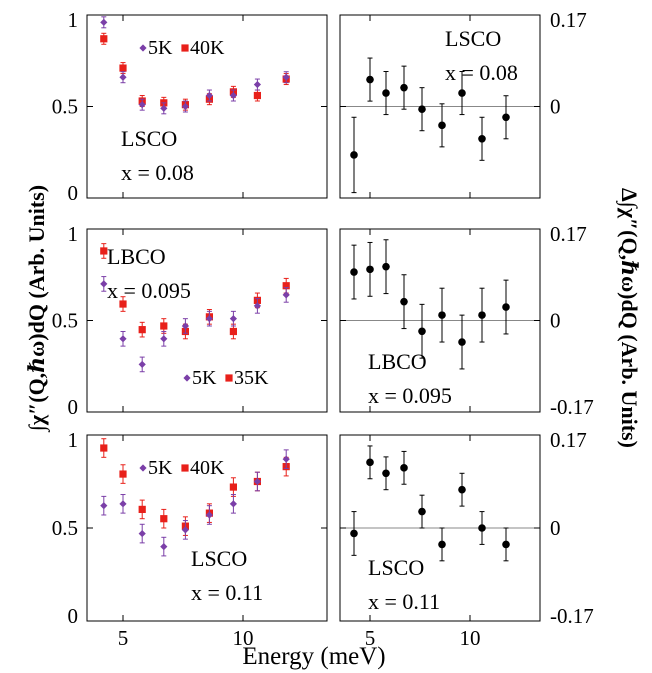  What do you see at coordinates (572, 407) in the screenshot?
I see `y-tick-label: -0.17` at bounding box center [572, 407].